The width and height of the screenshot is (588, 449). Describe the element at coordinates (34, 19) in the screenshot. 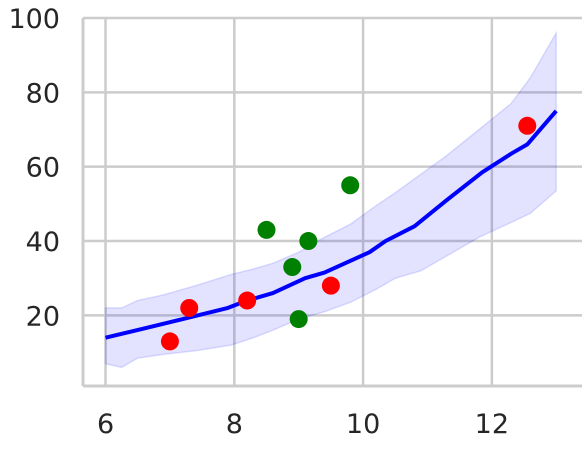

I see `y-tick-label: 100` at that location.